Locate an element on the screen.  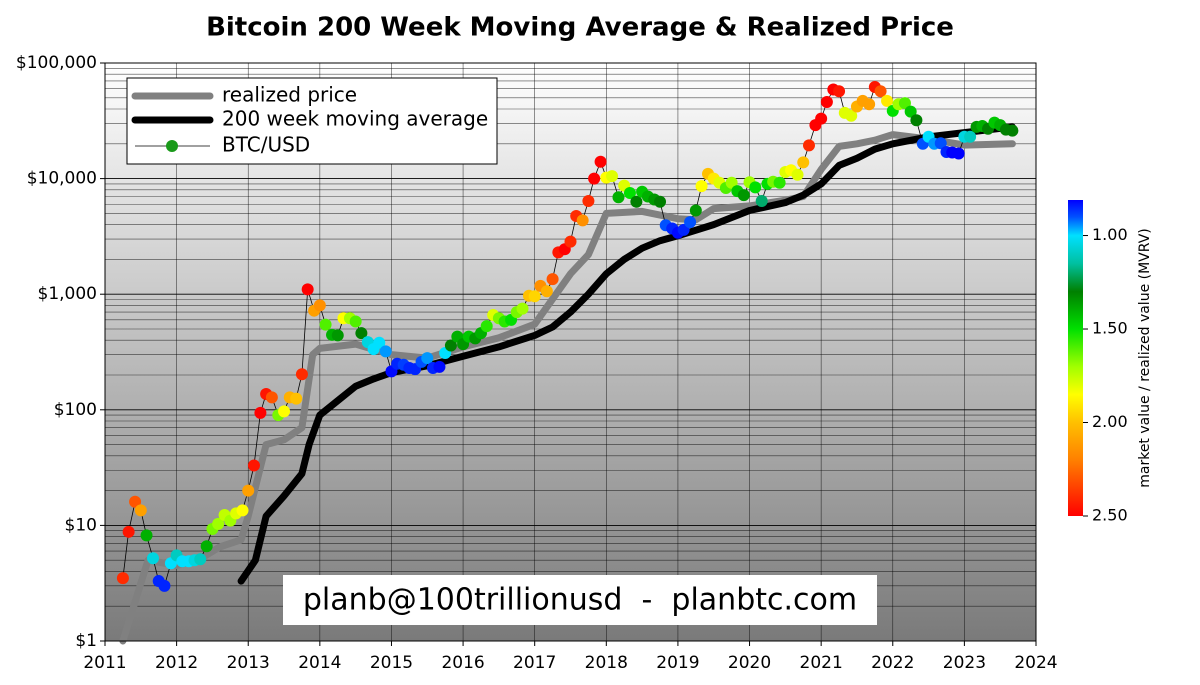
colorbar-label: market value / realized value (MVRV) is located at coordinates (1145, 358).